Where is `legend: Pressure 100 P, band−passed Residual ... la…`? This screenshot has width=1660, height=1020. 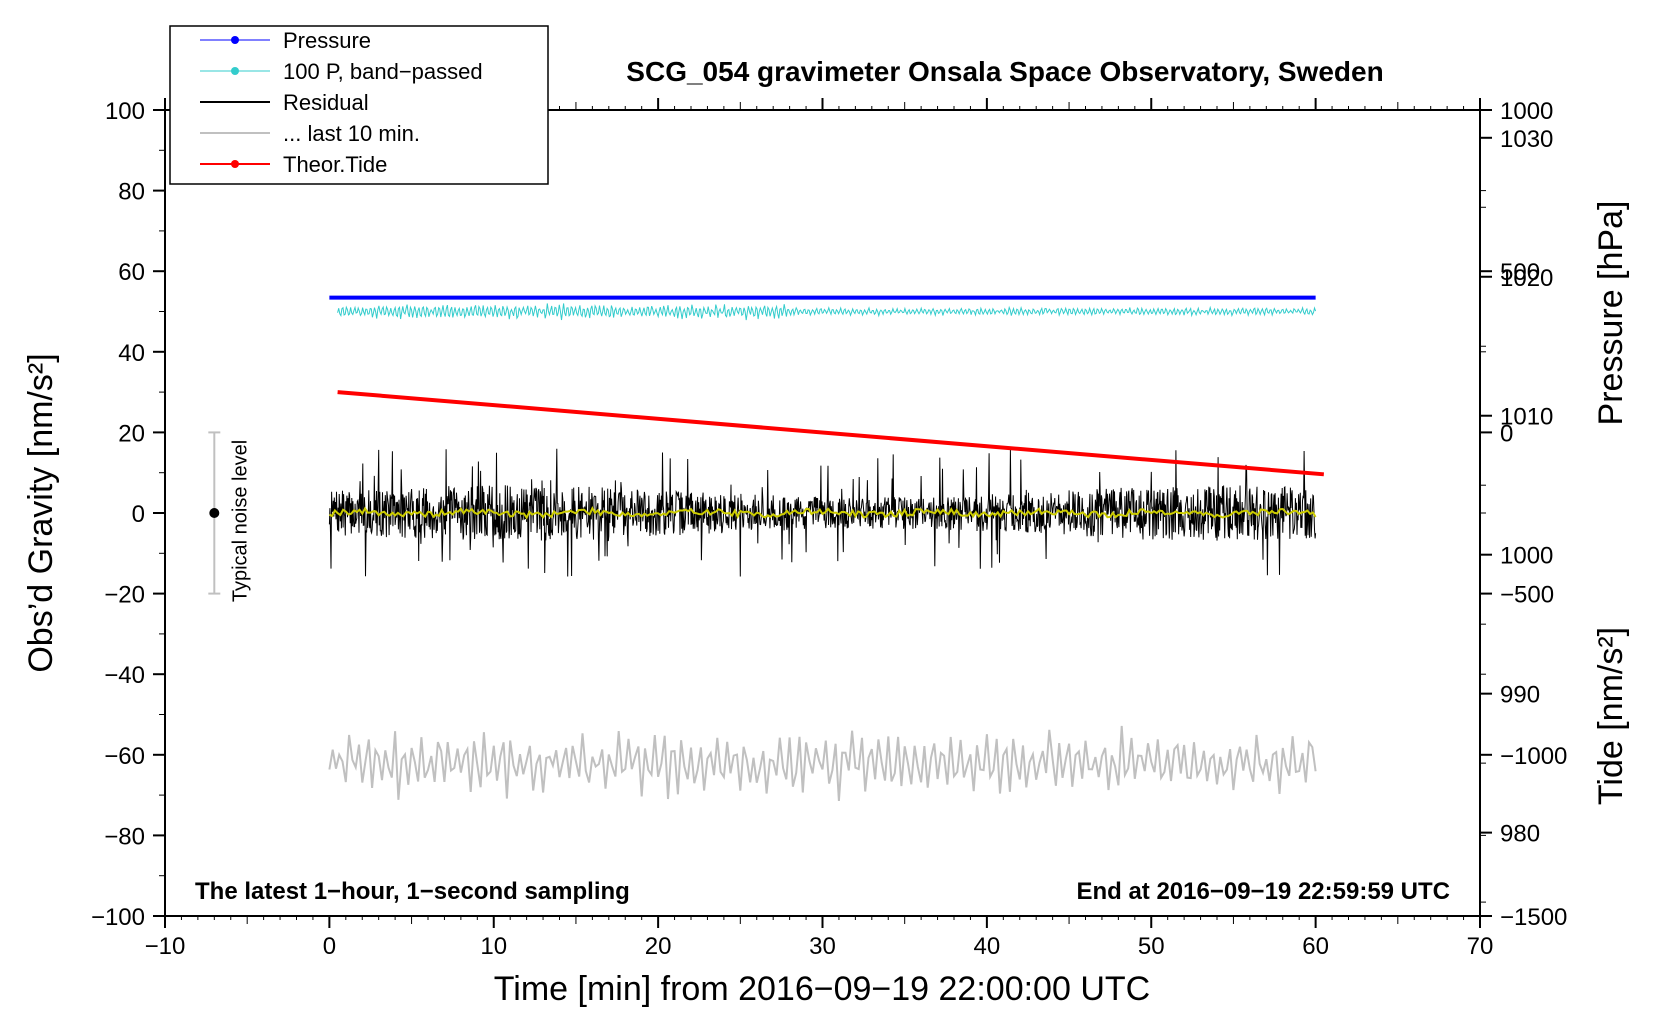 legend: Pressure 100 P, band−passed Residual ... la… is located at coordinates (359, 105).